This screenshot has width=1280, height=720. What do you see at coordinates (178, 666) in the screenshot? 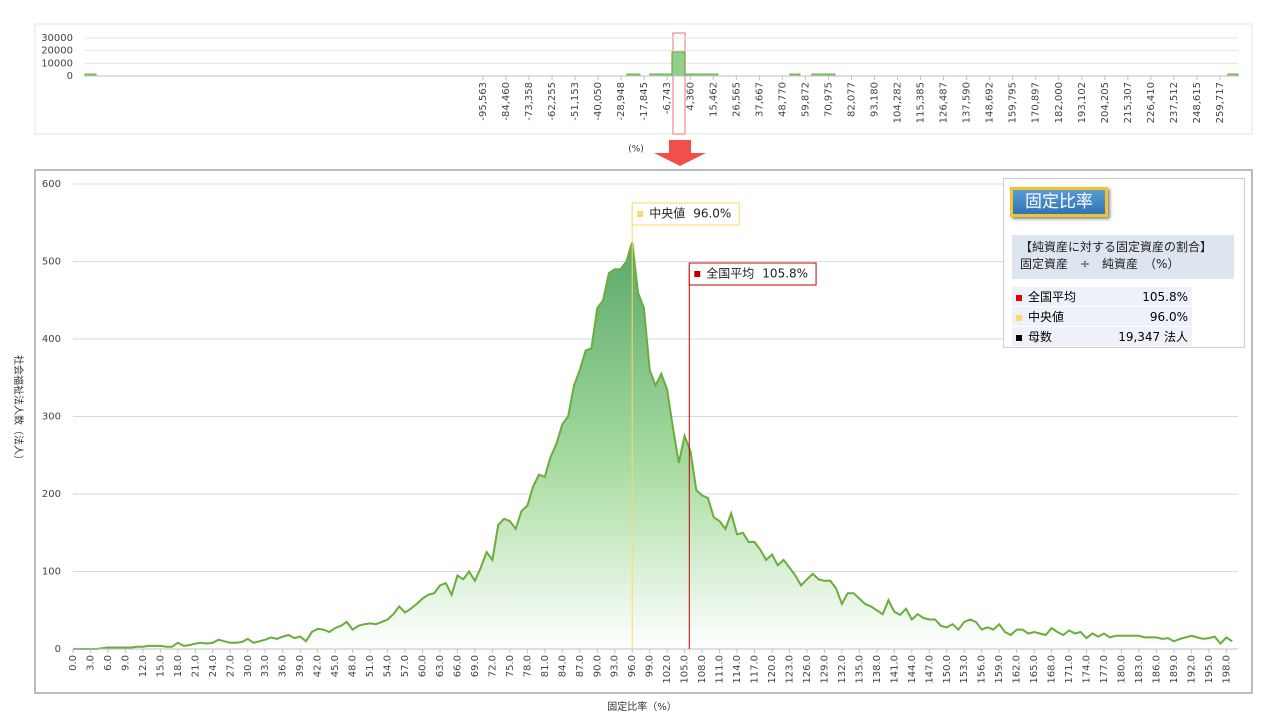
I see `x-tick-label: 18.0` at bounding box center [178, 666].